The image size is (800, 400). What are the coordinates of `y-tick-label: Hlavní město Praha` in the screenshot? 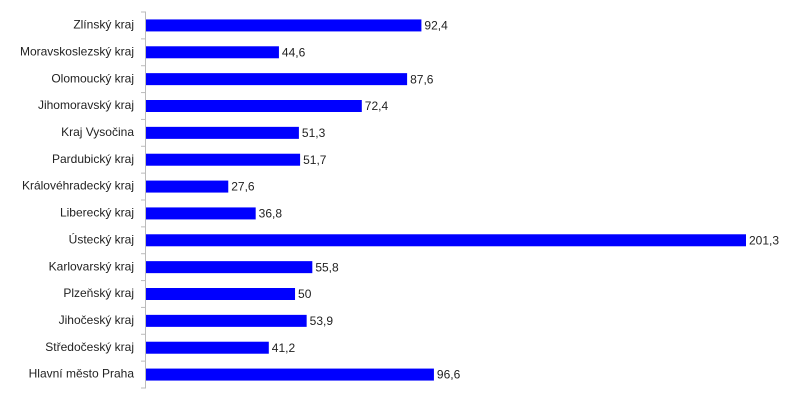 It's located at (82, 374).